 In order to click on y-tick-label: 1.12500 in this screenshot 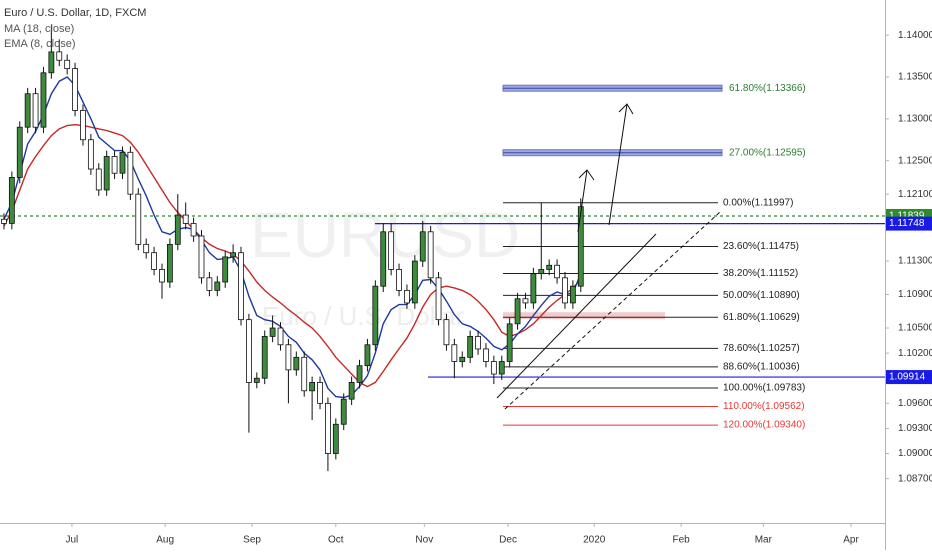, I will do `click(915, 160)`.